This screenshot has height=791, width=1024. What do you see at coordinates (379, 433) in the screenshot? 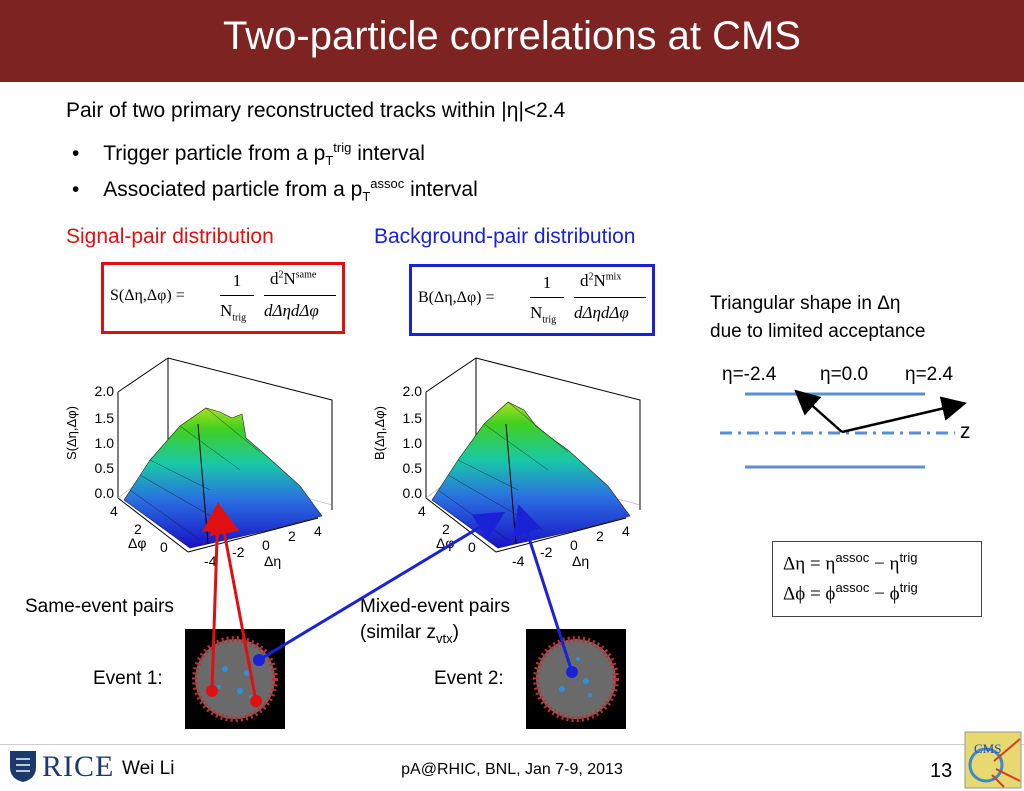
I see `z-axis-label: B(Δη,Δφ)` at bounding box center [379, 433].